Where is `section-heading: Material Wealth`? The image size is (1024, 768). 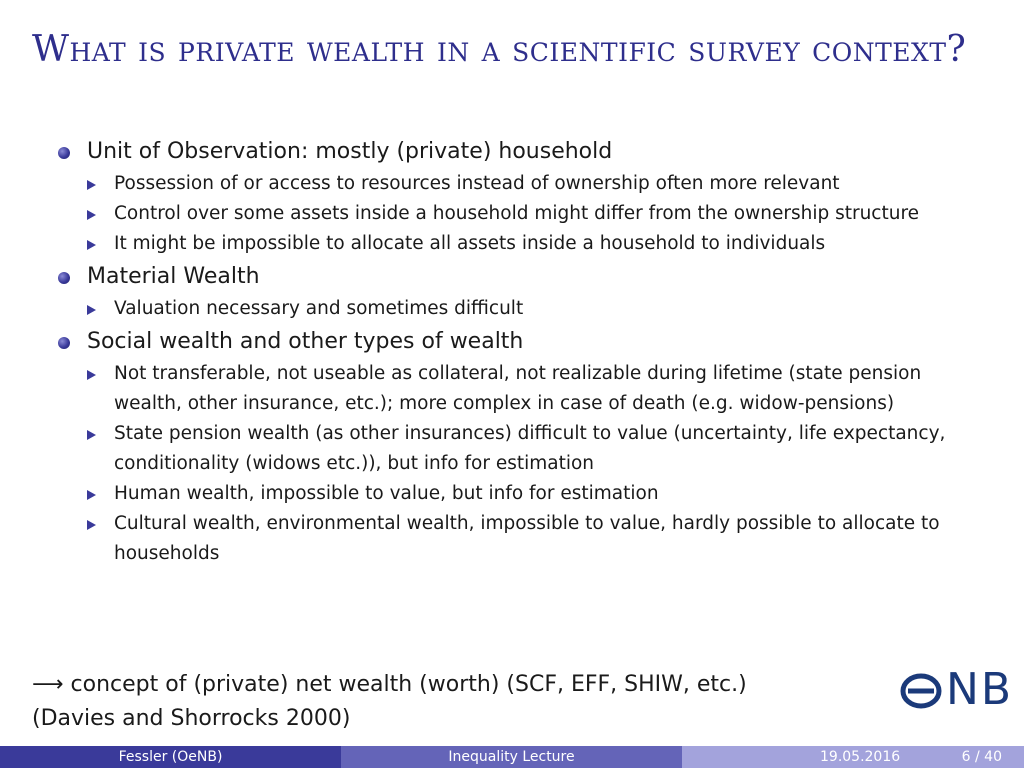 section-heading: Material Wealth is located at coordinates (173, 276).